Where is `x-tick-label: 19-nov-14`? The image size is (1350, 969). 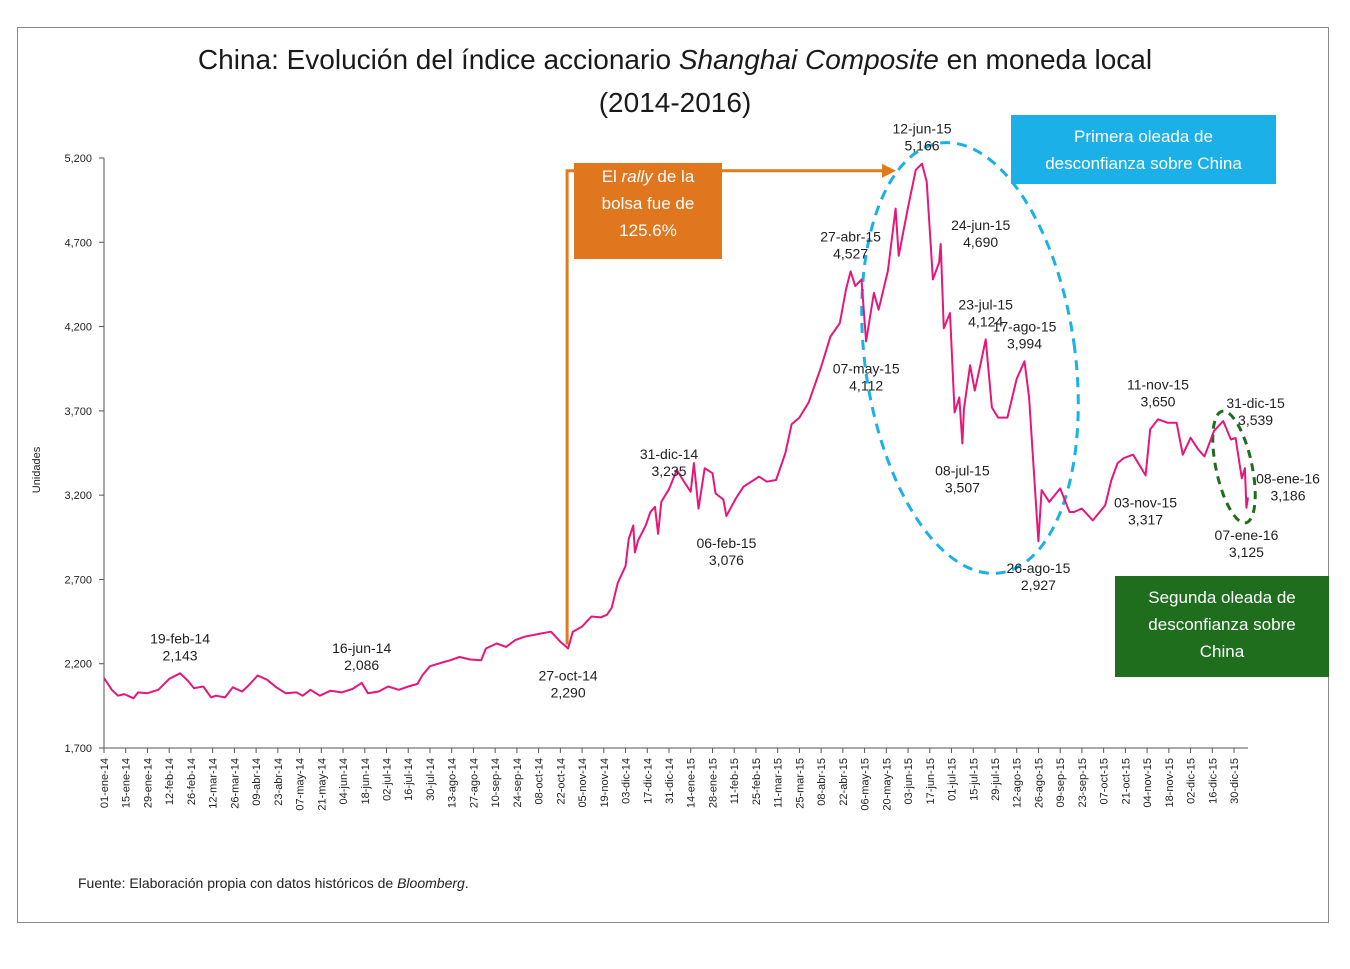
x-tick-label: 19-nov-14 is located at coordinates (605, 783).